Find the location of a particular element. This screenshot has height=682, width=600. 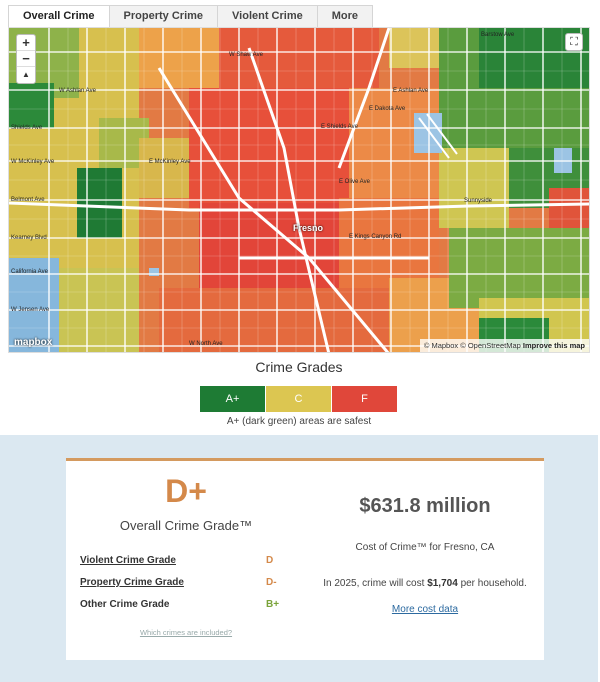

map-label-shields-e: E Shields Ave is located at coordinates (339, 127).